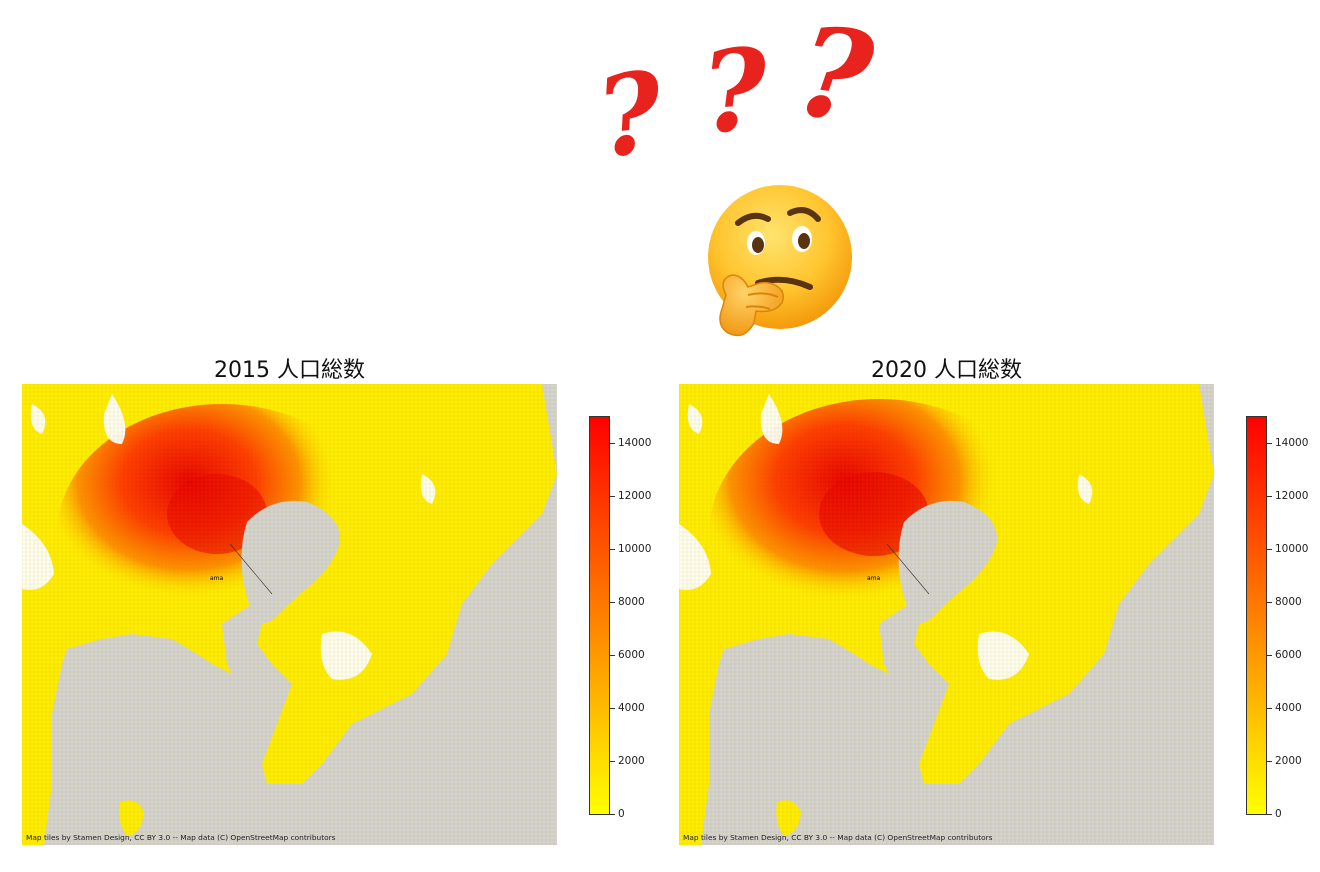 The height and width of the screenshot is (872, 1320). Describe the element at coordinates (780, 261) in the screenshot. I see `thinking-face-icon` at that location.